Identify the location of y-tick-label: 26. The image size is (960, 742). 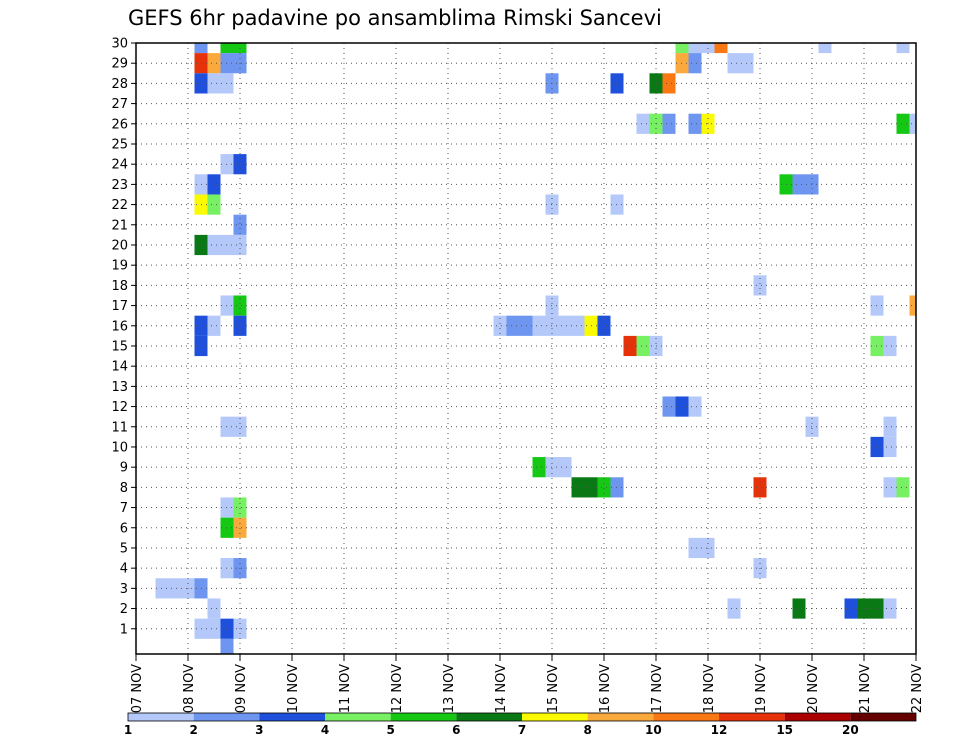
(119, 124).